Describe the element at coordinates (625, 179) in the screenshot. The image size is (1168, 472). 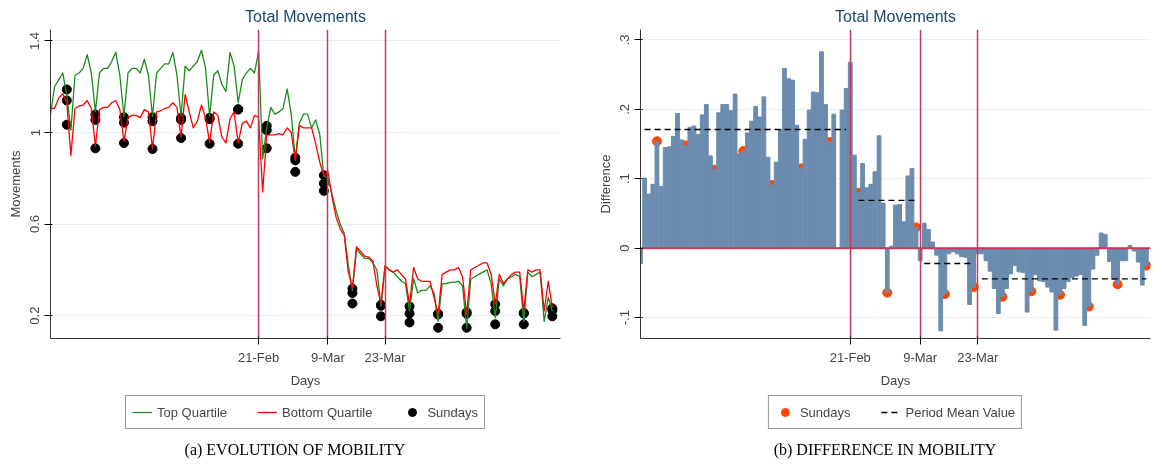
I see `y-tick-label: .1` at that location.